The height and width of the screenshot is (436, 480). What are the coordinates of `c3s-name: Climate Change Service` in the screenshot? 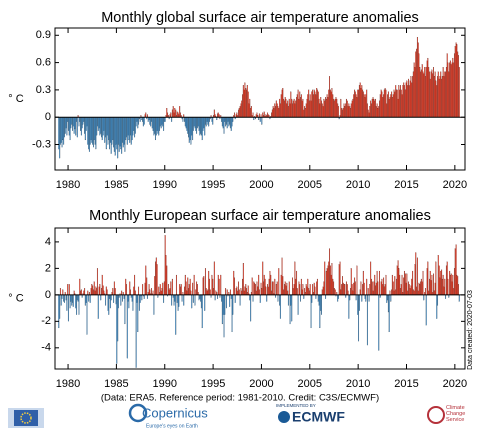 It's located at (456, 414).